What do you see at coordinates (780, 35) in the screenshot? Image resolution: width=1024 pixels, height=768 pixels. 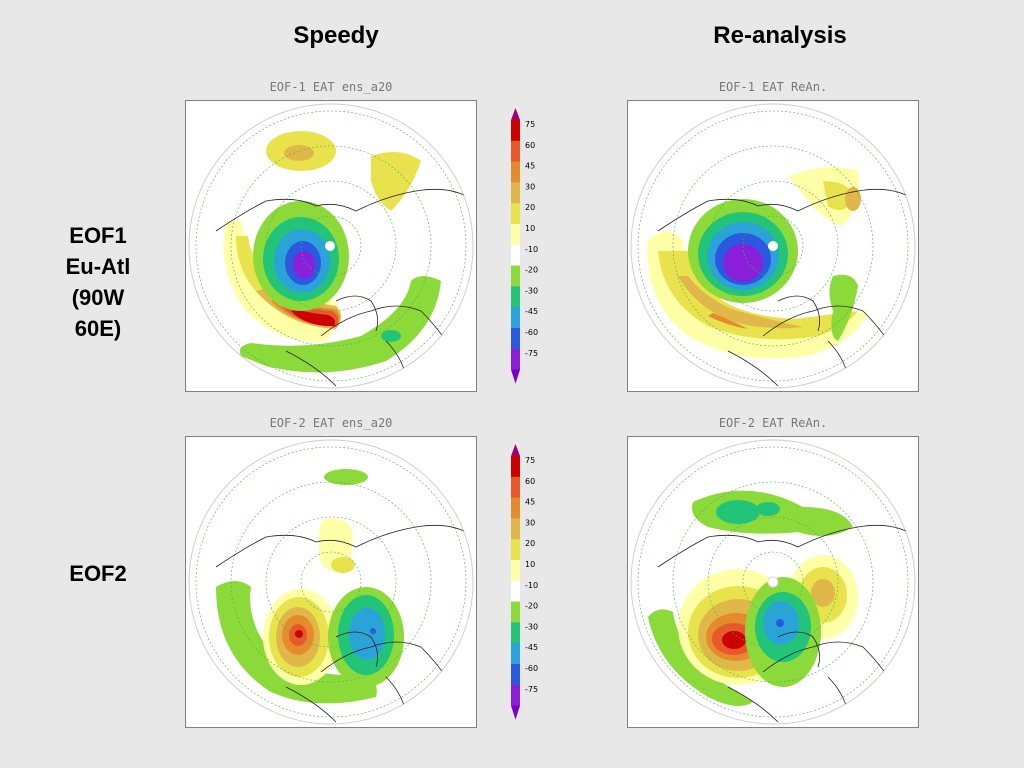 I see `reanalysis-column-title: Re-analysis` at bounding box center [780, 35].